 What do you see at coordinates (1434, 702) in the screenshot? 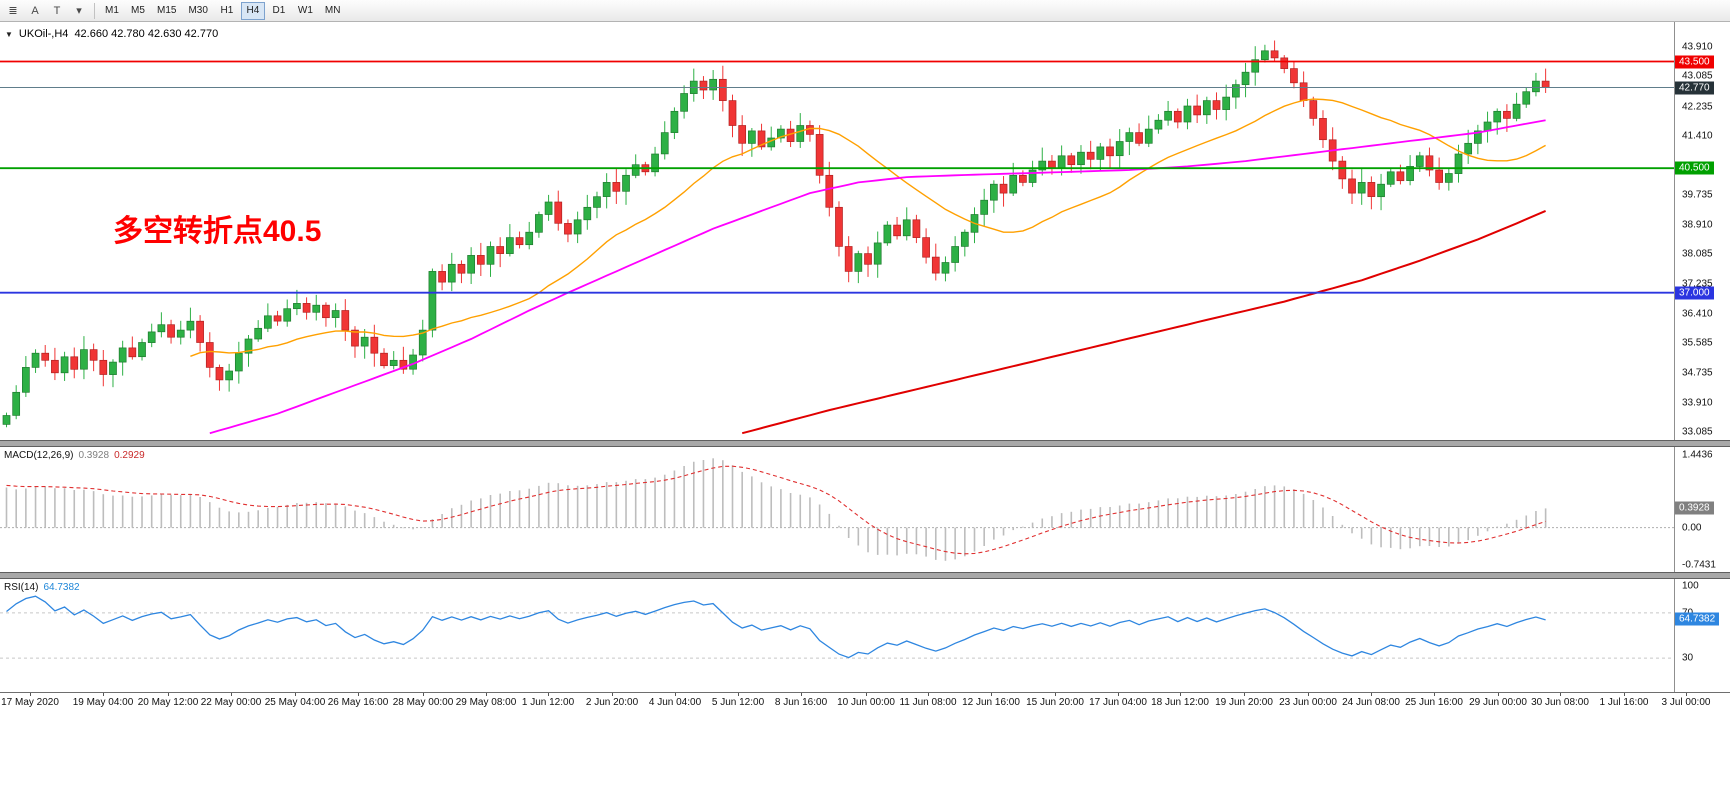
I see `time-tick-label: 25 Jun 16:00` at bounding box center [1434, 702].